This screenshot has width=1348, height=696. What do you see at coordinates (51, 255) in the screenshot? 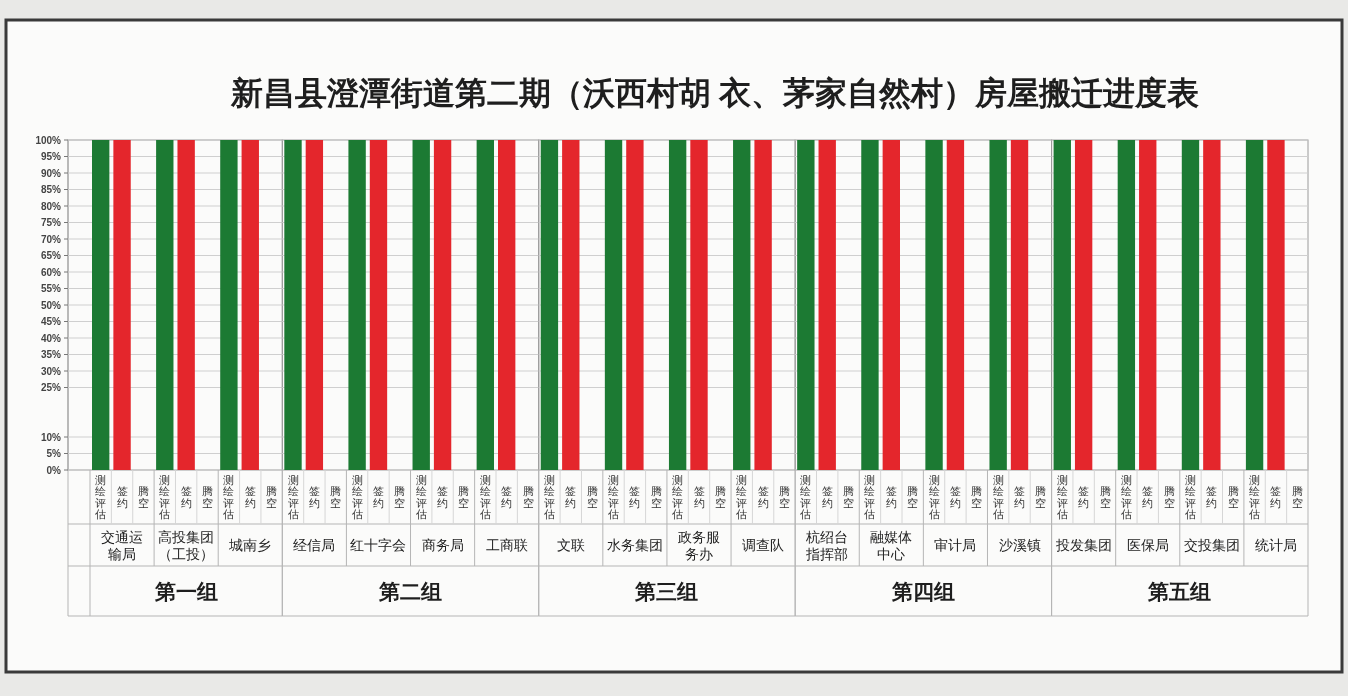
I see `y-tick-label: 65%` at bounding box center [51, 255].